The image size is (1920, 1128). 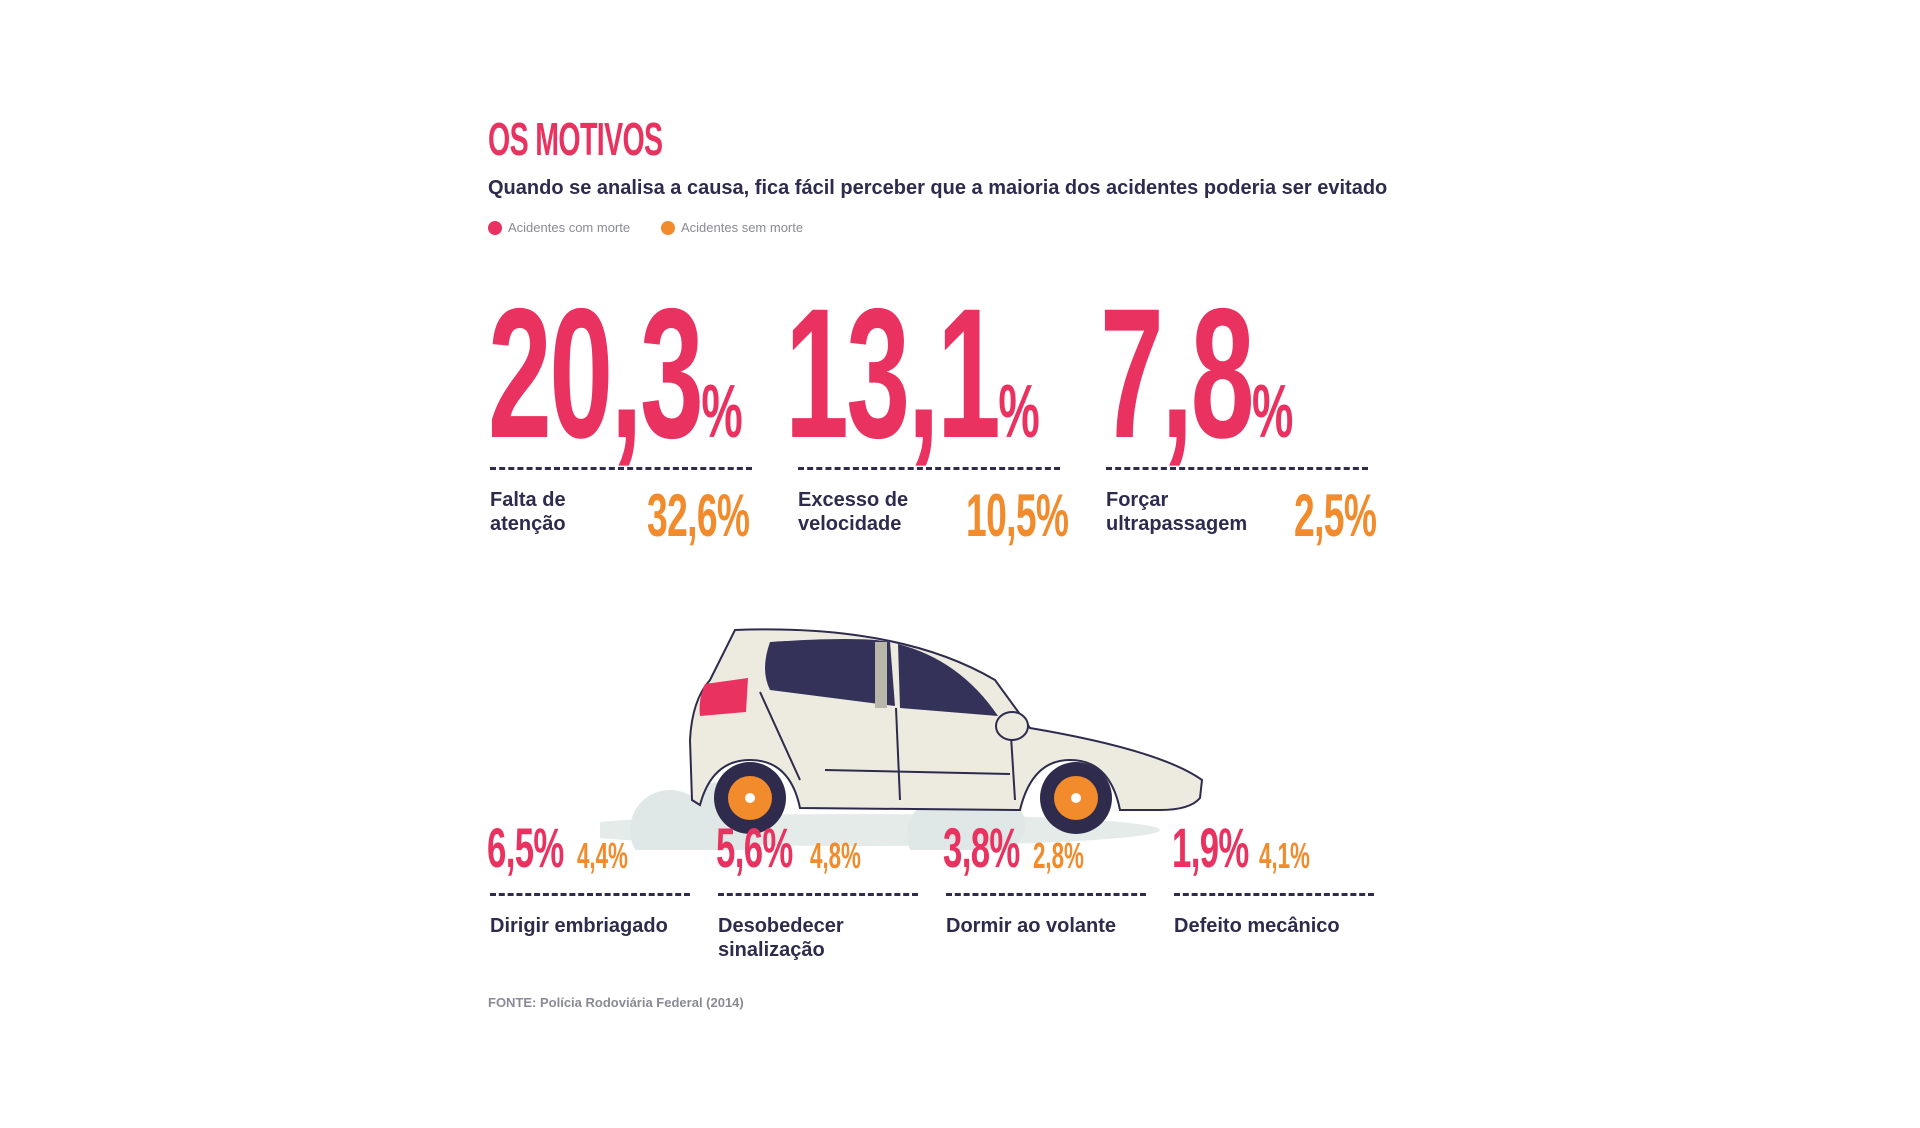 What do you see at coordinates (528, 500) in the screenshot?
I see `stat-label-line: Falta de` at bounding box center [528, 500].